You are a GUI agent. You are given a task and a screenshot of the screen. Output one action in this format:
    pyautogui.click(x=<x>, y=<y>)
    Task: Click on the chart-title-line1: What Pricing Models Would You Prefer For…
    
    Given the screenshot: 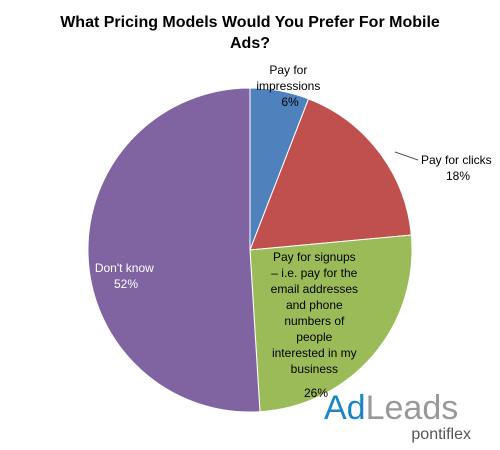 What is the action you would take?
    pyautogui.click(x=250, y=22)
    